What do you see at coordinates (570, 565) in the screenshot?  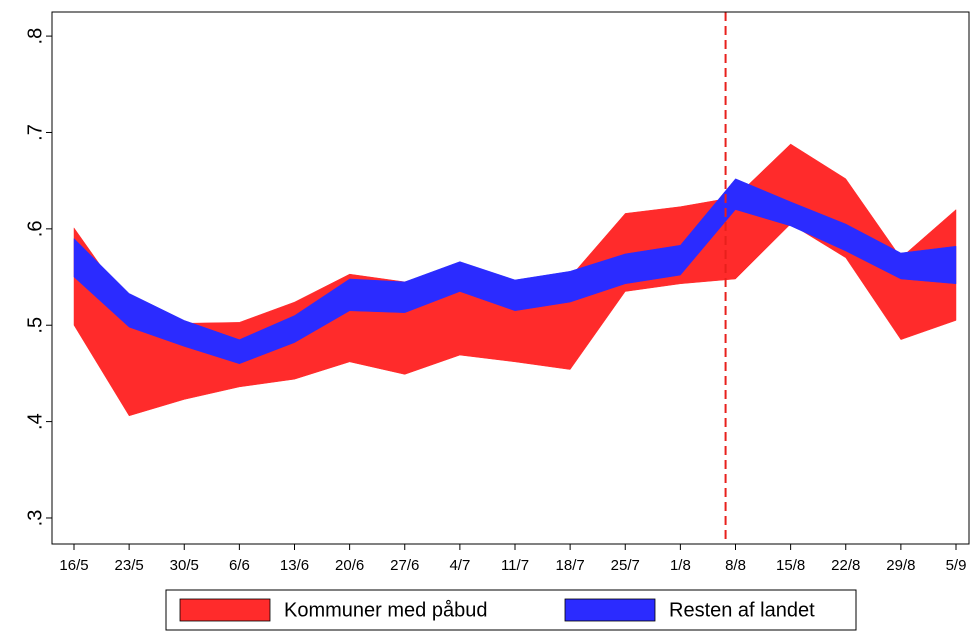 I see `x-tick-label: 18/7` at bounding box center [570, 565].